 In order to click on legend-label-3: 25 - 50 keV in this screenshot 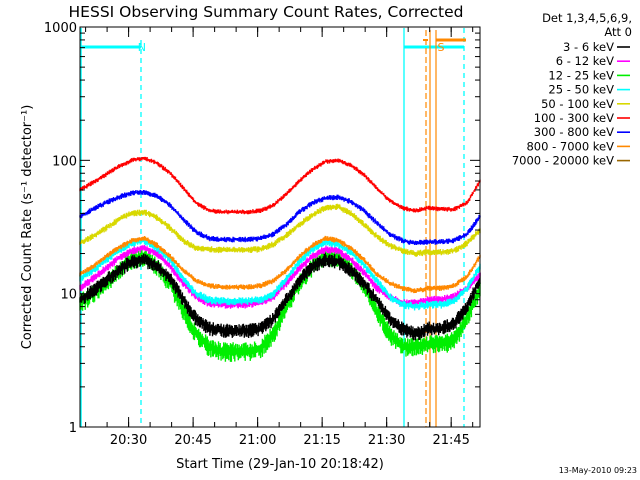, I will do `click(581, 90)`.